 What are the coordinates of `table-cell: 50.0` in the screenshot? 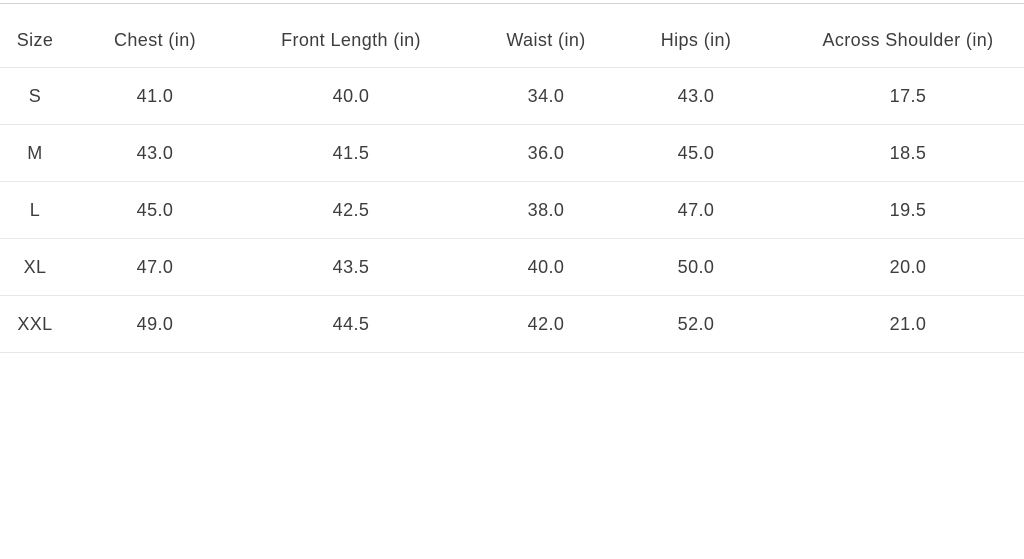 It's located at (696, 267).